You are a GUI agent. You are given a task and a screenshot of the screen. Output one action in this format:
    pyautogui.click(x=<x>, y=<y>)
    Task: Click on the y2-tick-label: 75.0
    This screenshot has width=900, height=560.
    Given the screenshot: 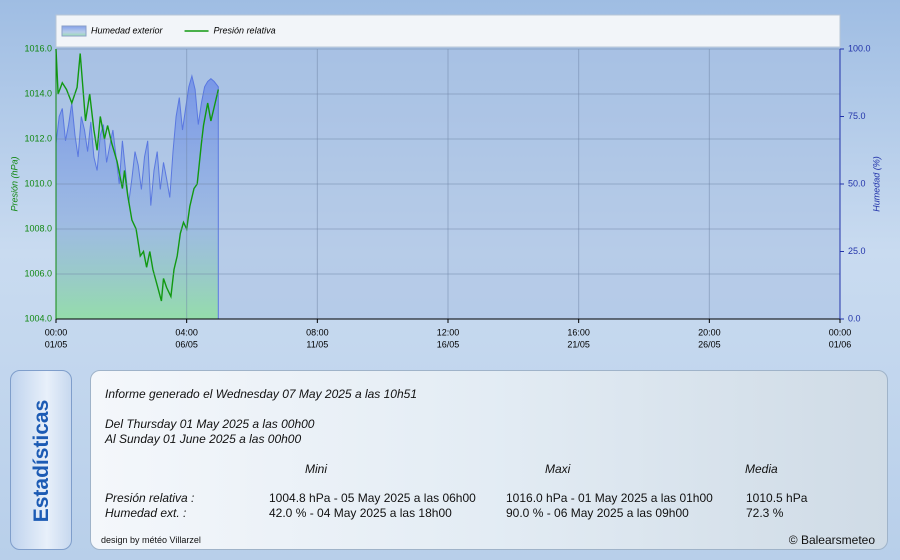 What is the action you would take?
    pyautogui.click(x=857, y=116)
    